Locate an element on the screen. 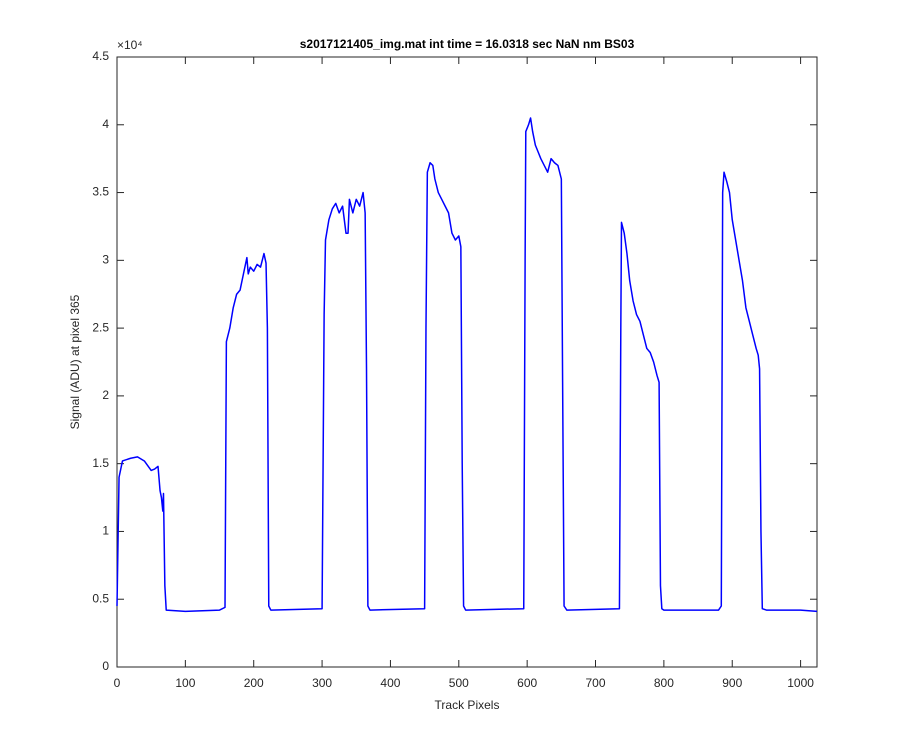 This screenshot has height=750, width=900. x-tick-label: 1000 is located at coordinates (800, 683).